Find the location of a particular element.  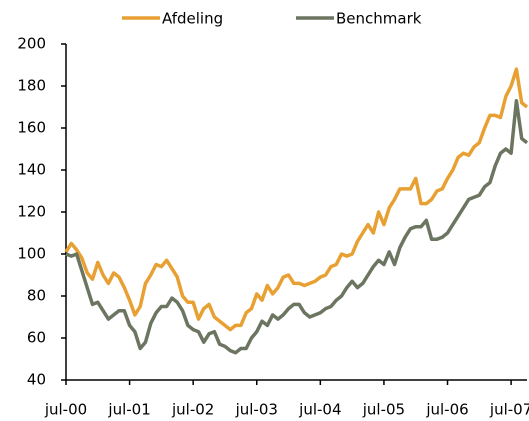

y-tick-label: 160 is located at coordinates (31, 128).